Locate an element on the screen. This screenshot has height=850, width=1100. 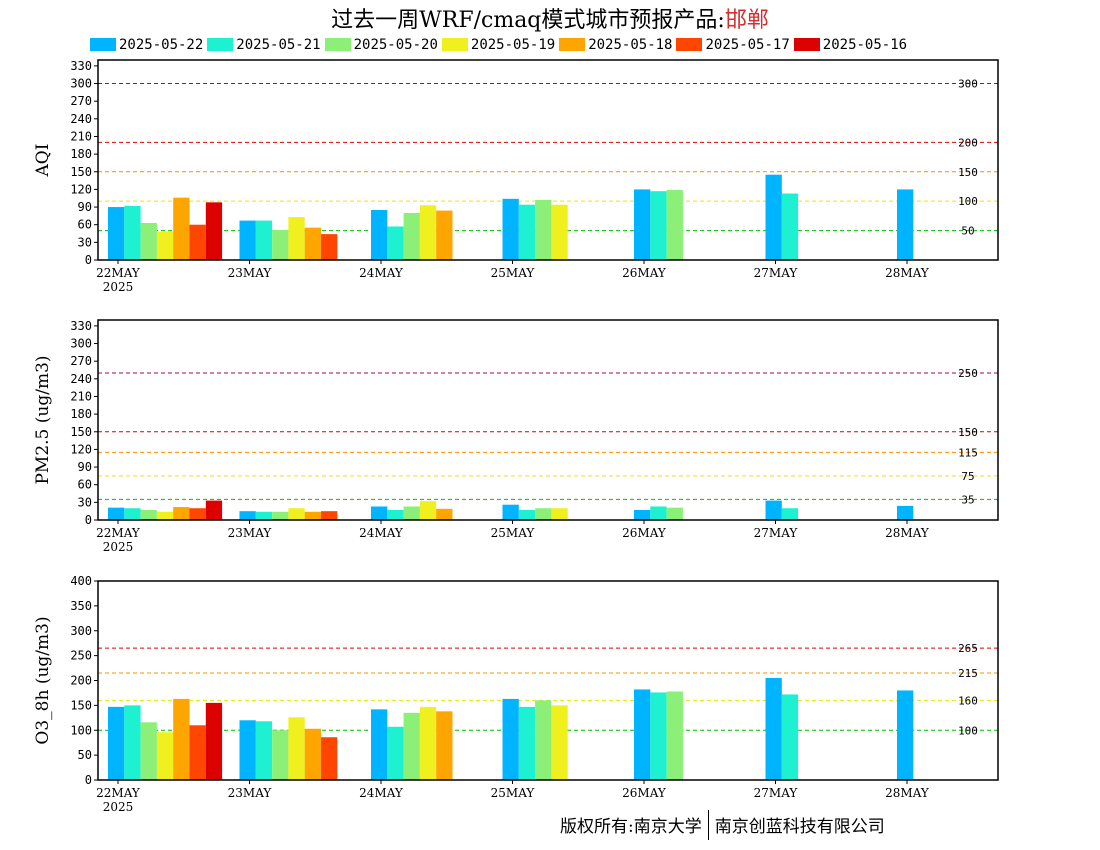
legend-item: 2025-05-20 is located at coordinates (381, 45).